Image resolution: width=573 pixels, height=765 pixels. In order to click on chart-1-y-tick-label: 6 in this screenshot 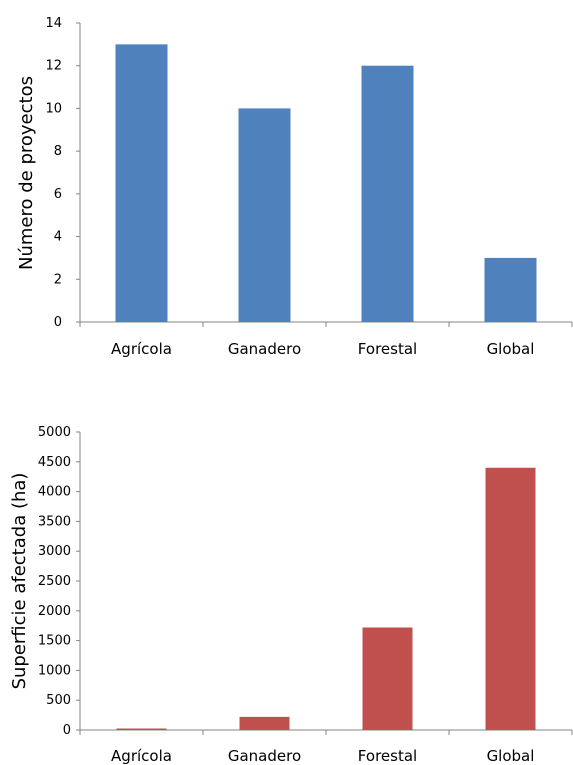, I will do `click(58, 194)`.